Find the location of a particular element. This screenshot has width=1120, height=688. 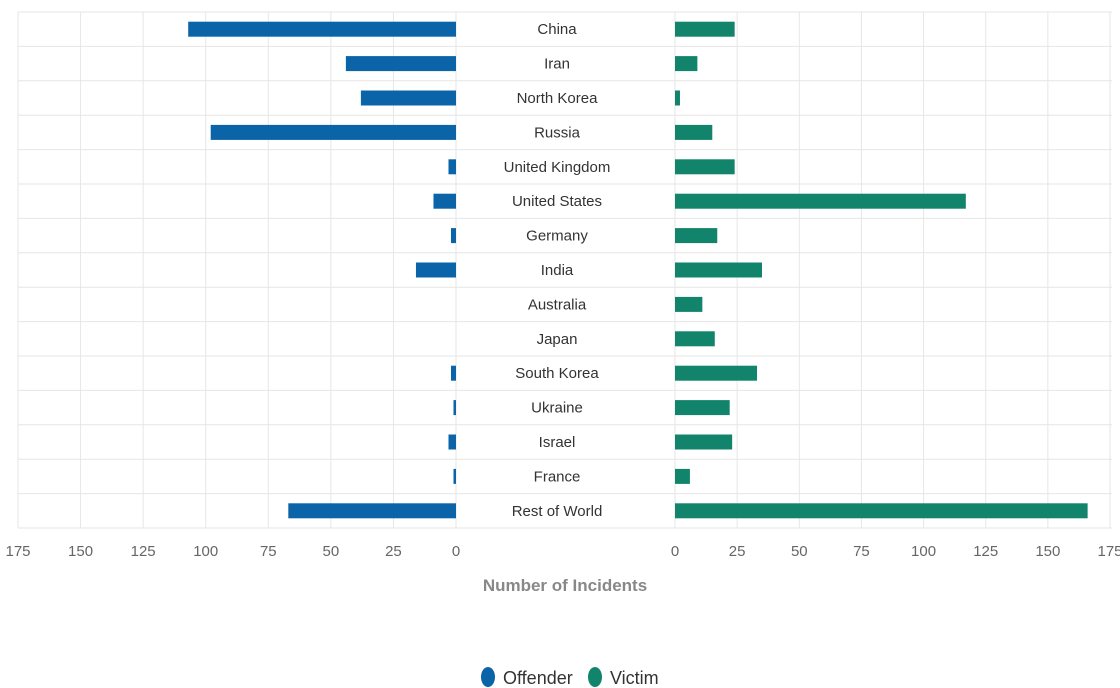

bar-offender-germany is located at coordinates (453, 235).